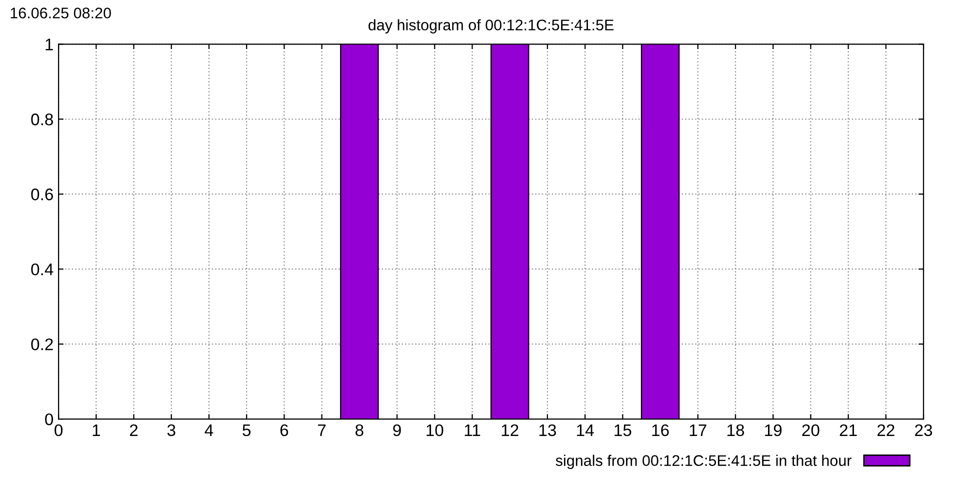  What do you see at coordinates (322, 430) in the screenshot?
I see `x-tick-label: 7` at bounding box center [322, 430].